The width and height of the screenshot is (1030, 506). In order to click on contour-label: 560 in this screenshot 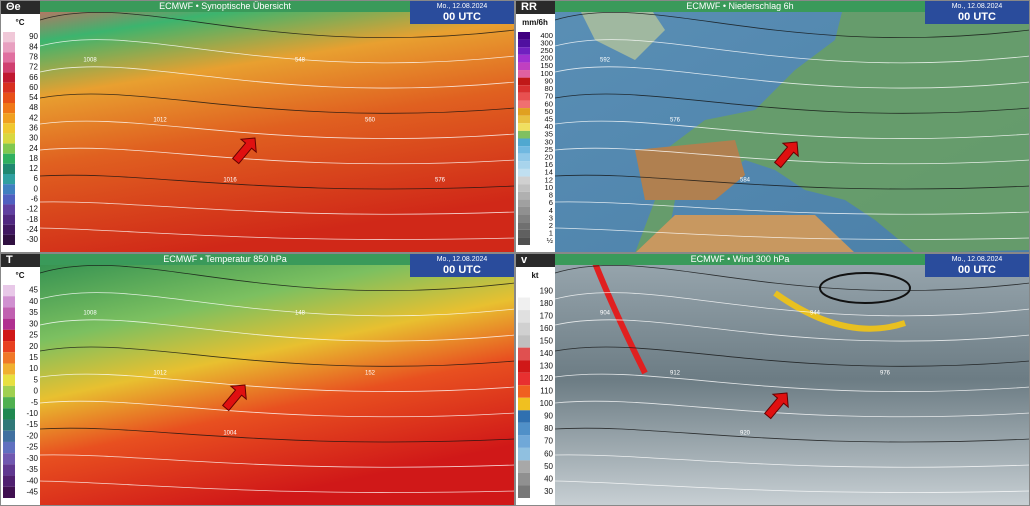, I will do `click(370, 121)`.